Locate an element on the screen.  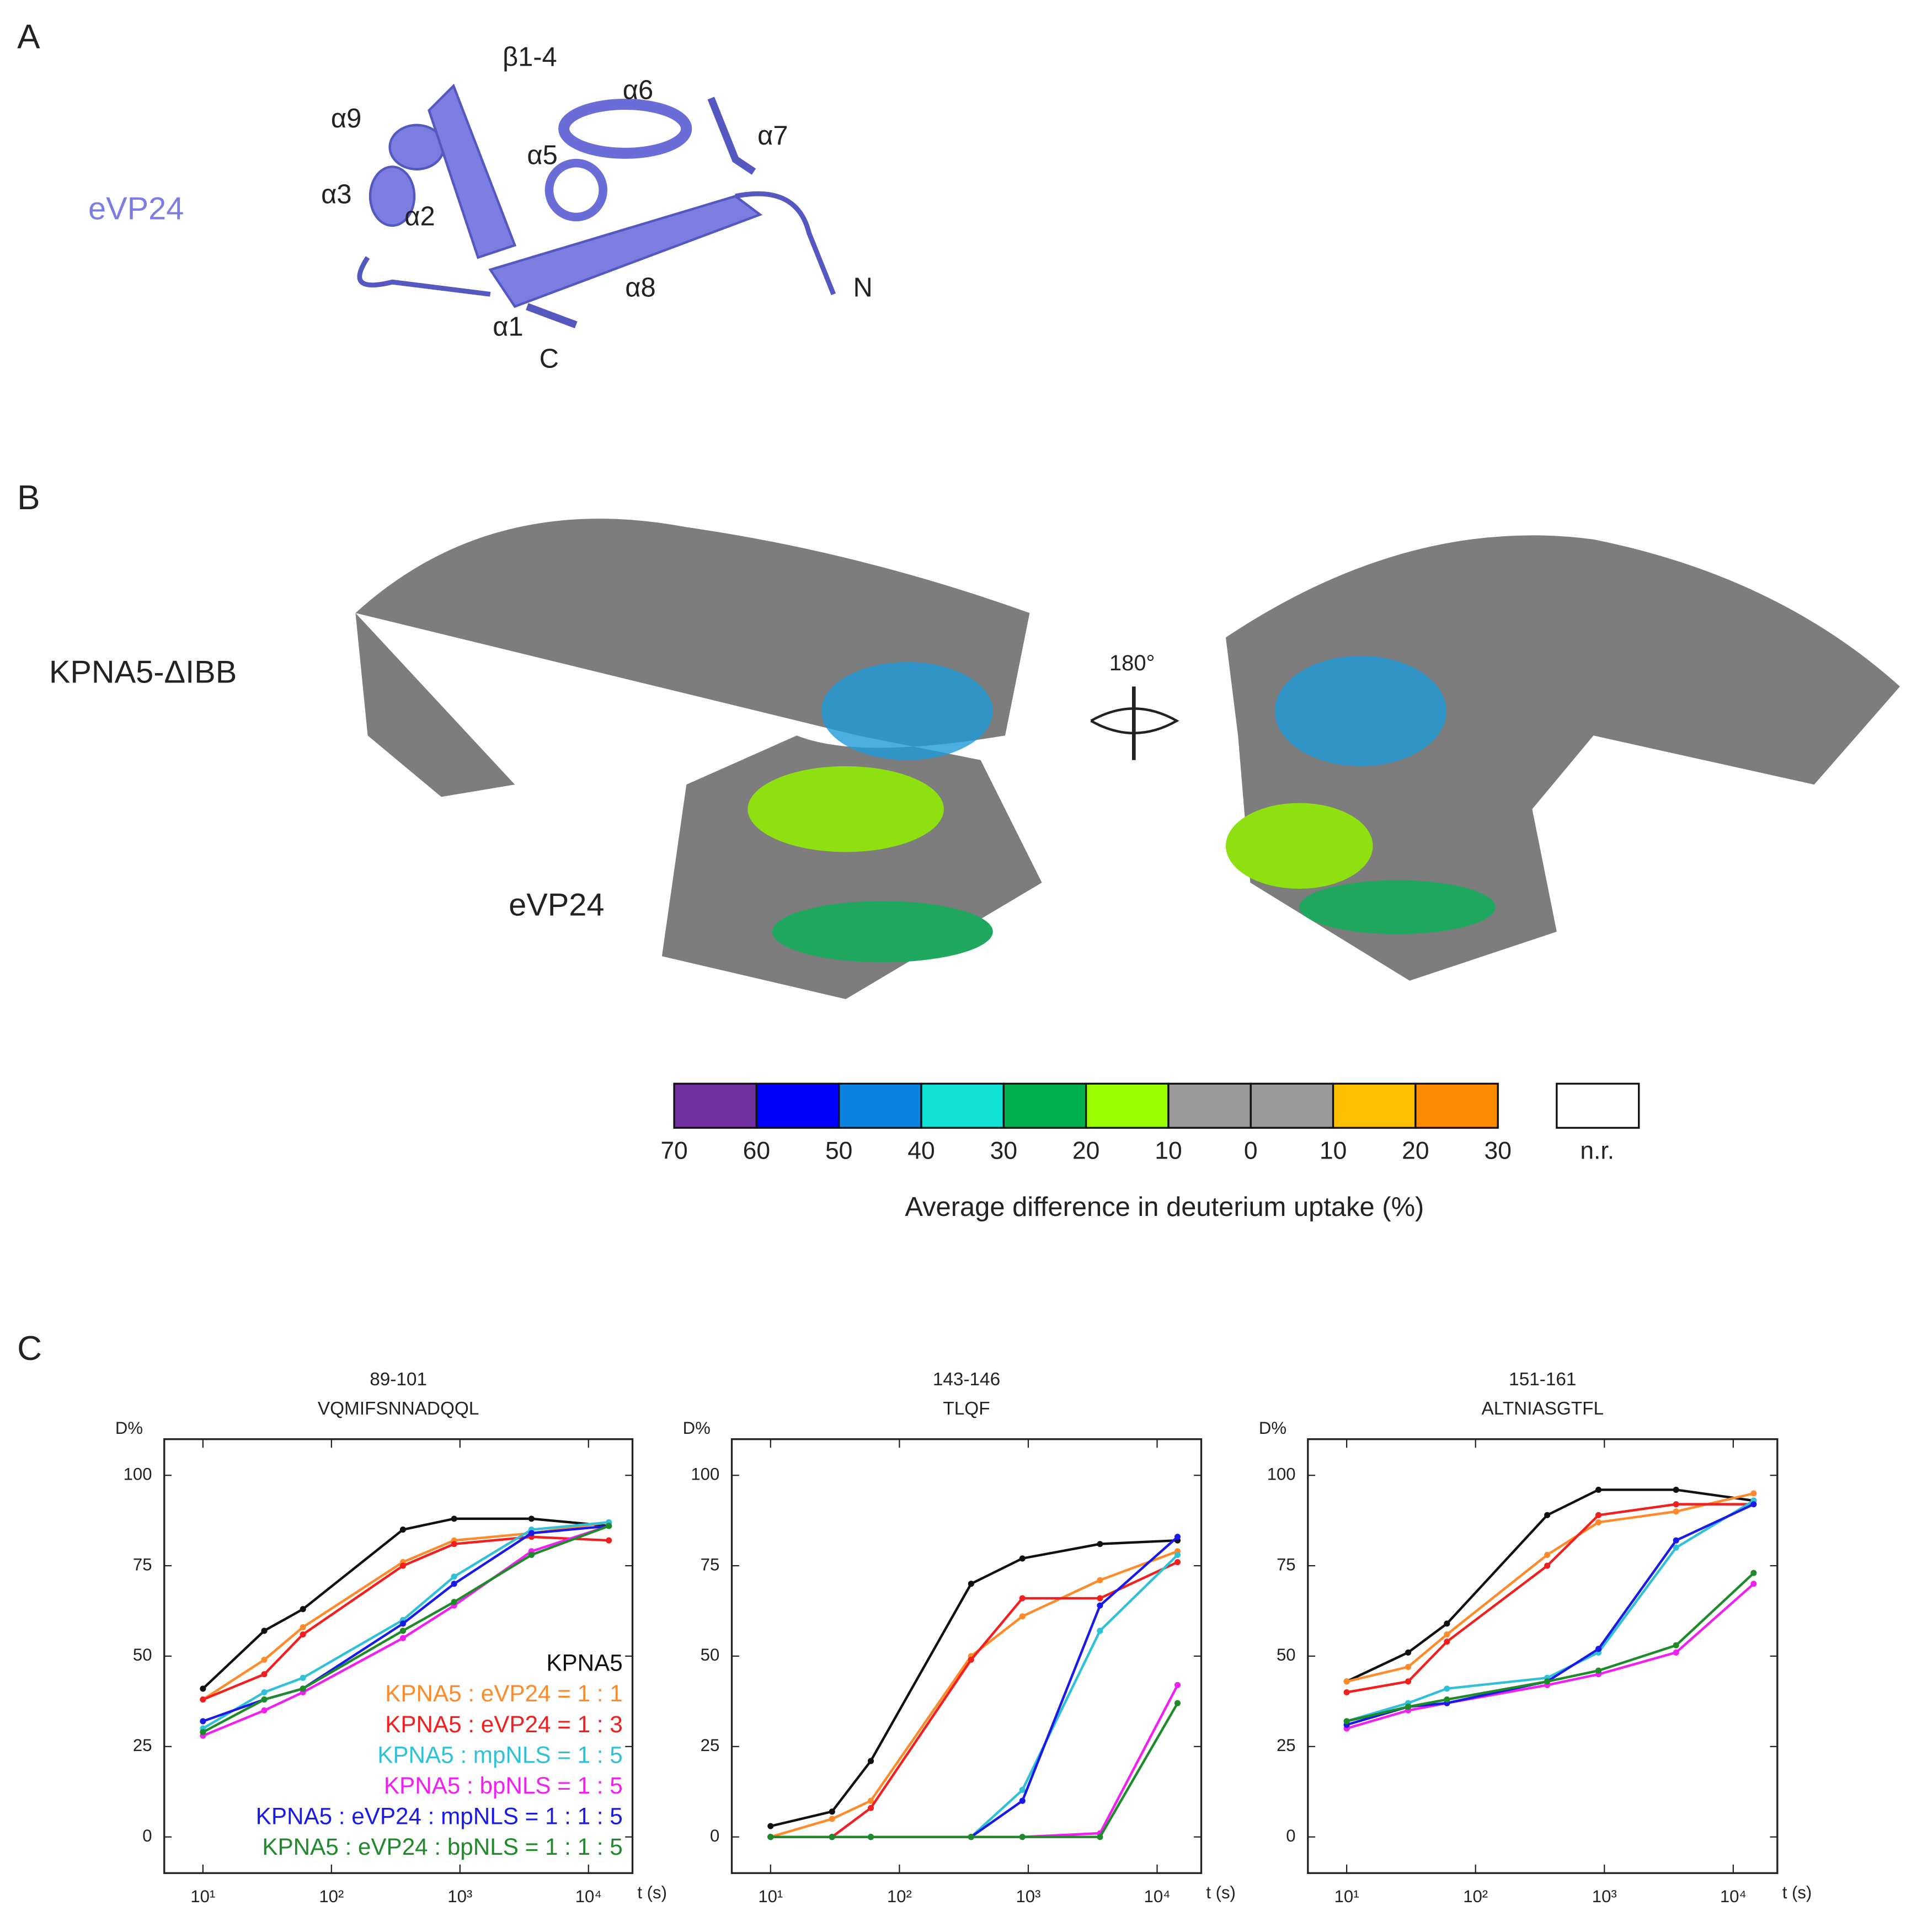
plot-frame is located at coordinates (966, 1656).